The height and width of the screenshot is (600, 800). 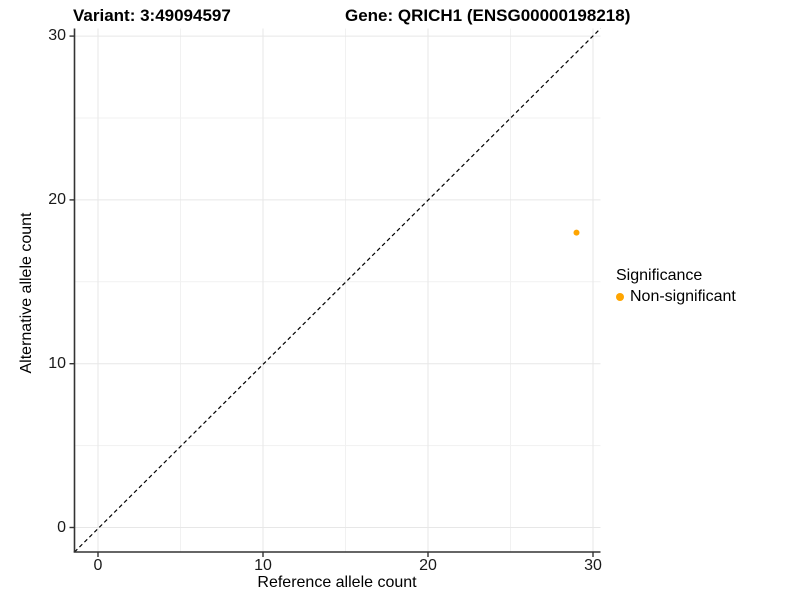 I want to click on legend-item-non-significant: Non-significant, so click(x=676, y=297).